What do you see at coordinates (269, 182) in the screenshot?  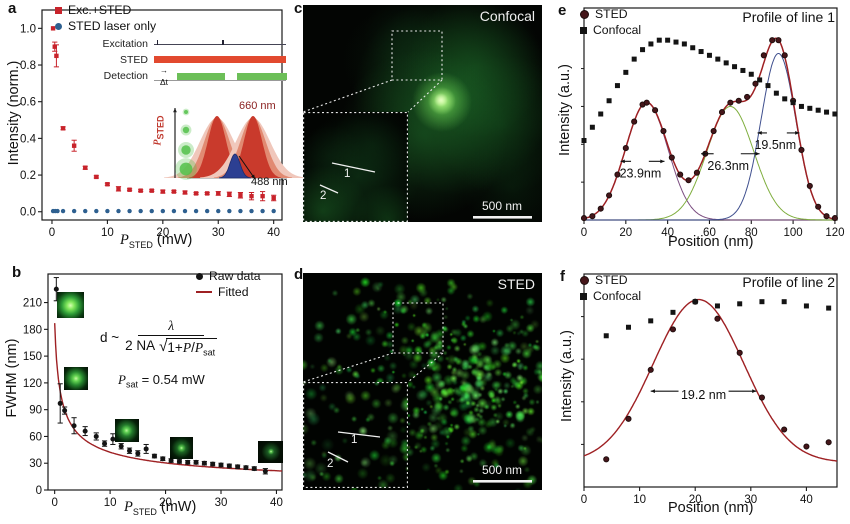 I see `label-488nm: 488 nm` at bounding box center [269, 182].